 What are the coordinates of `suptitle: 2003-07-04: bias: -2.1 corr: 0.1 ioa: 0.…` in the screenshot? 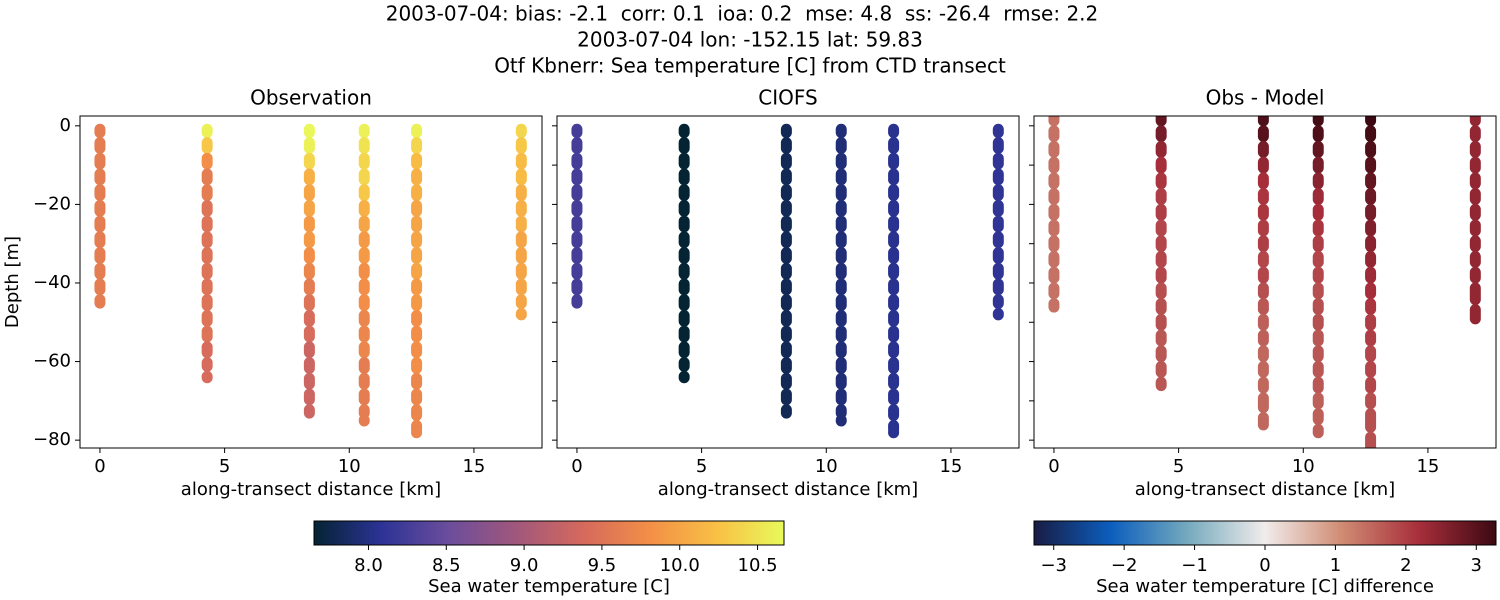 It's located at (742, 14).